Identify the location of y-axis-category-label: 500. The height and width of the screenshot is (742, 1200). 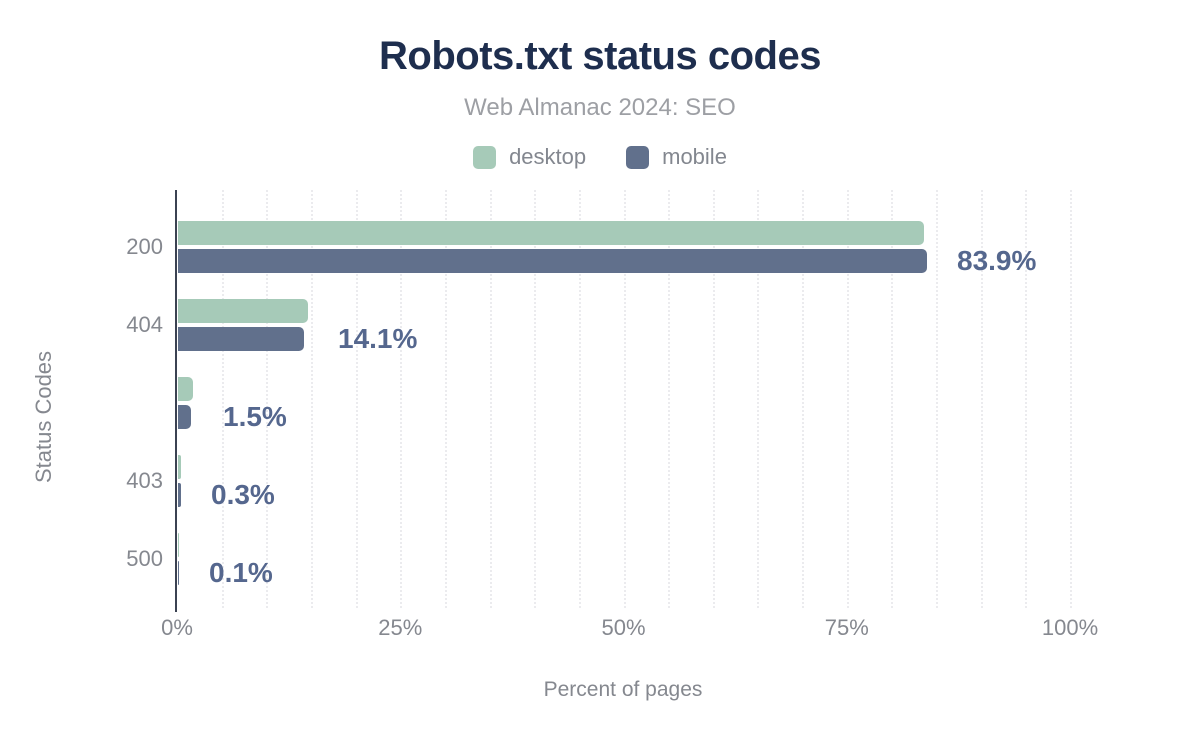
(144, 558).